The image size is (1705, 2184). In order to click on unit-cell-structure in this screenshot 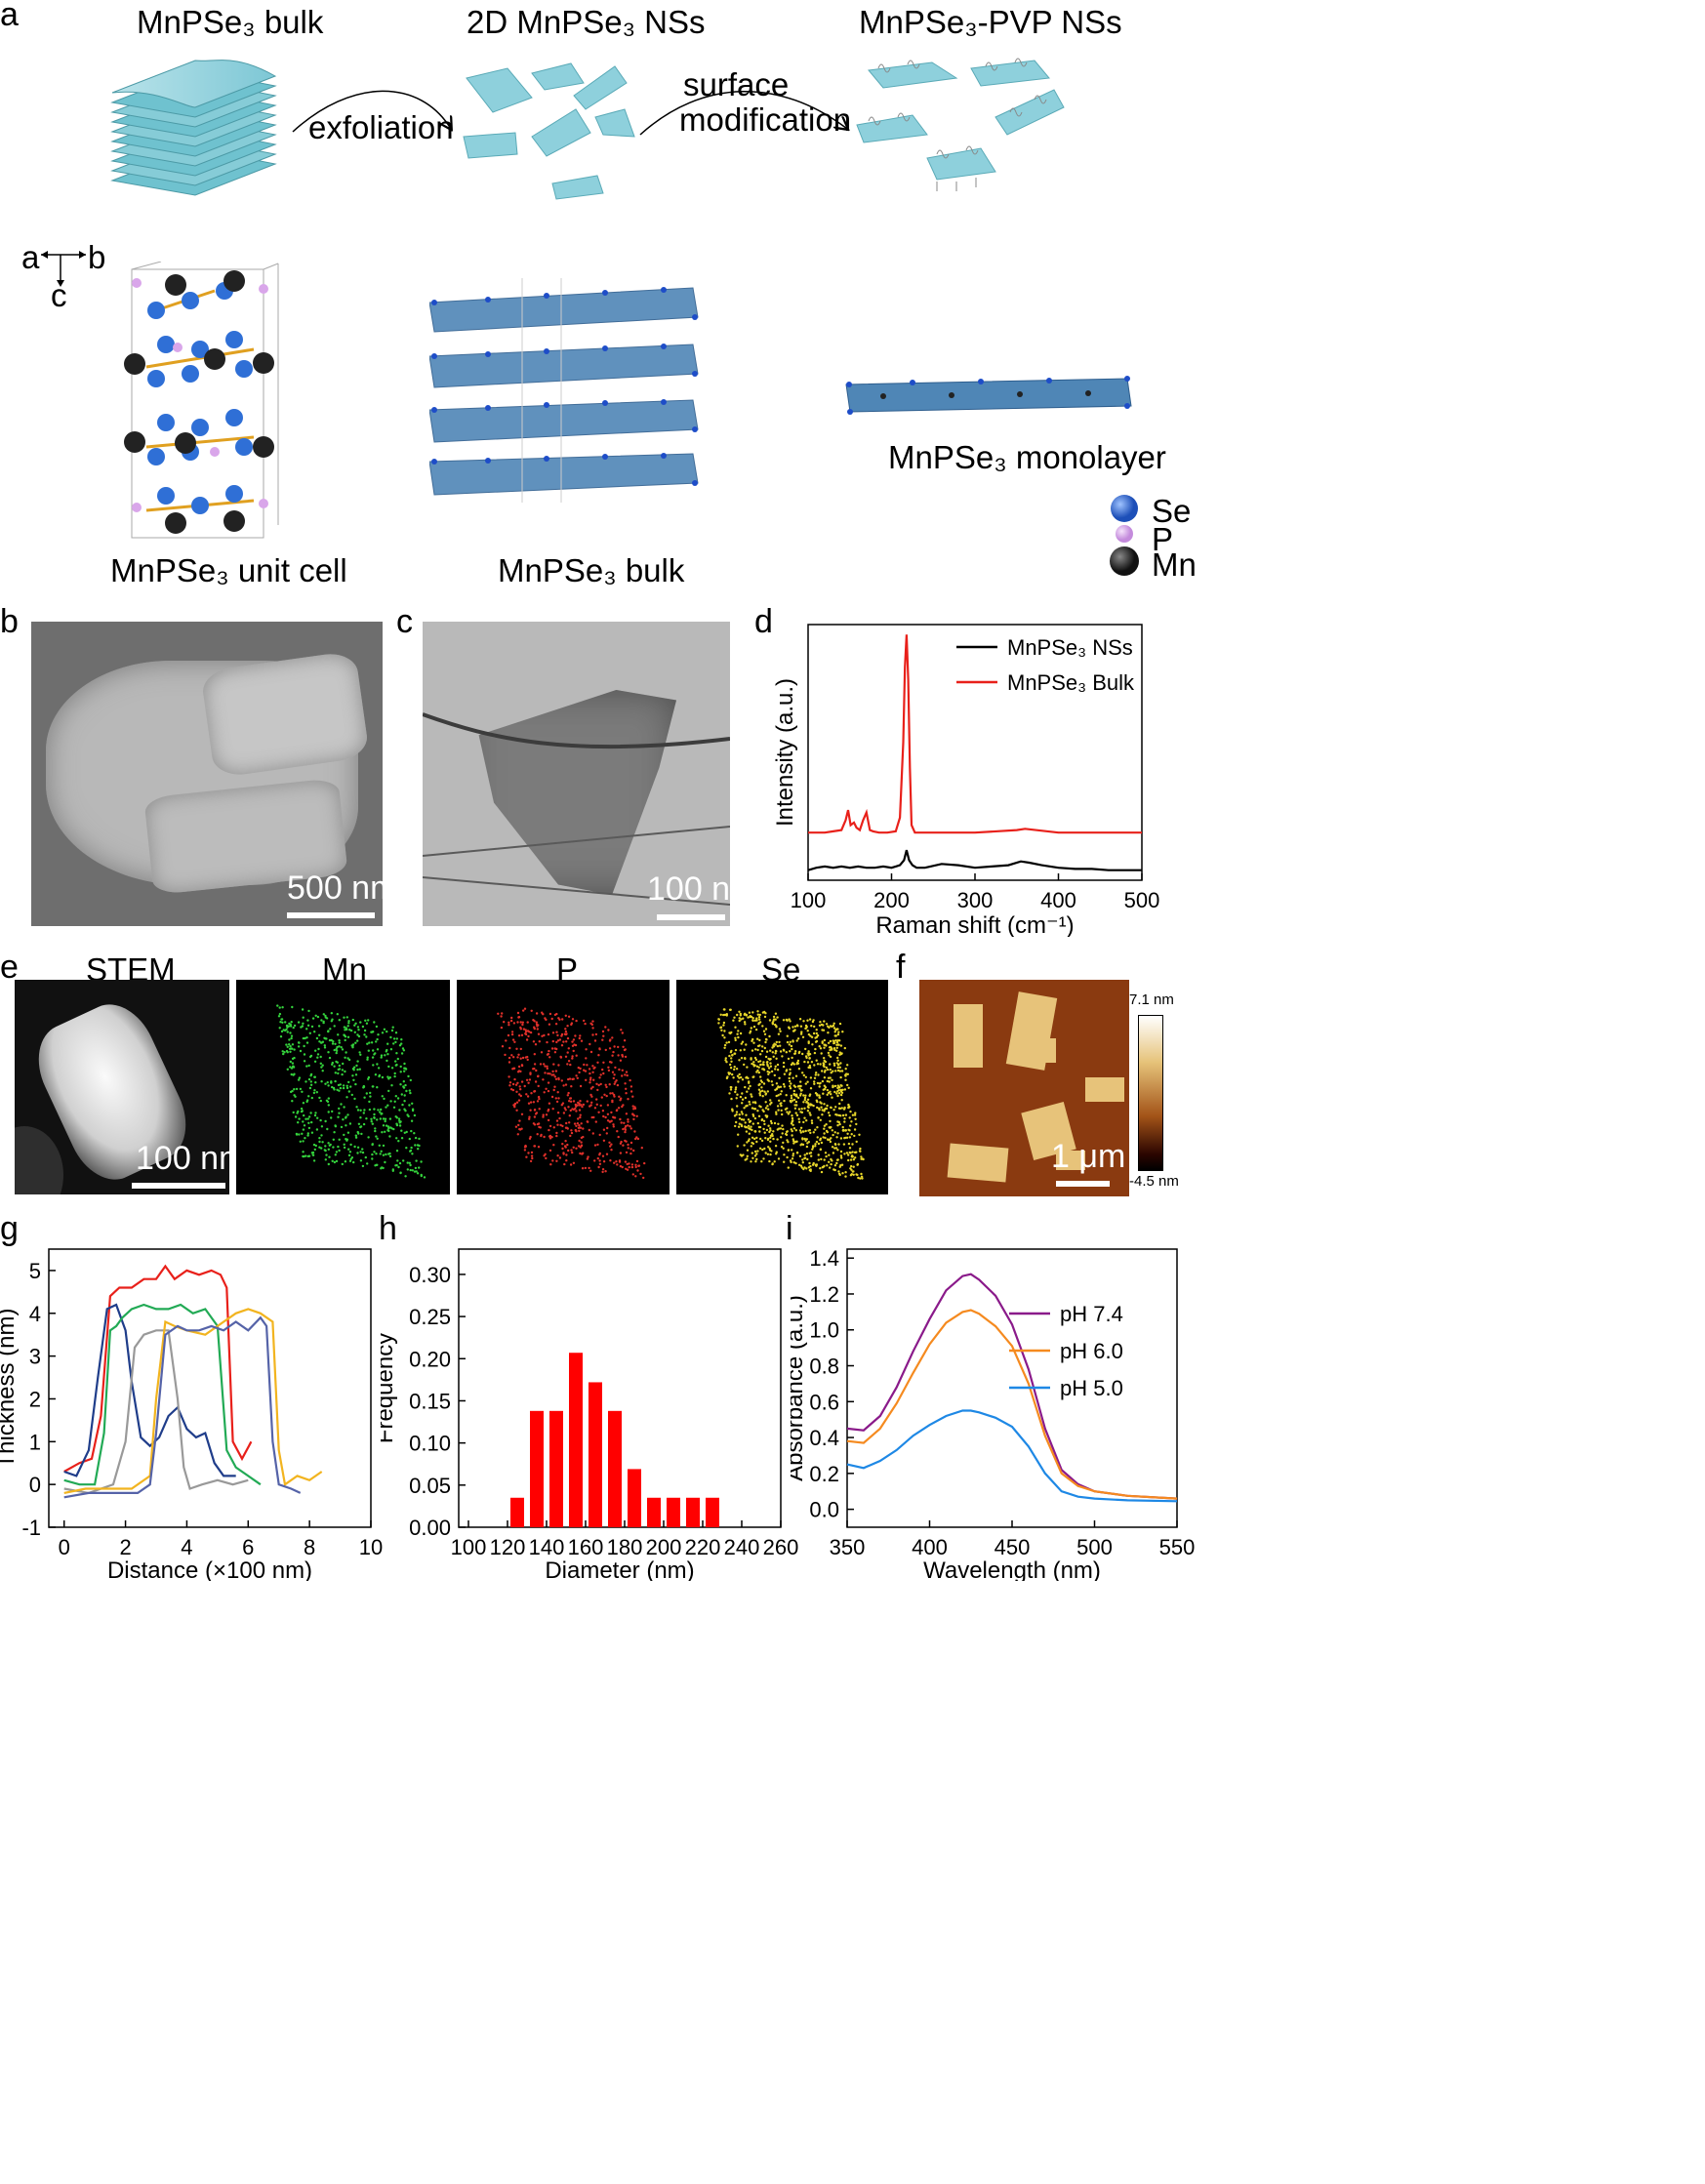, I will do `click(201, 400)`.